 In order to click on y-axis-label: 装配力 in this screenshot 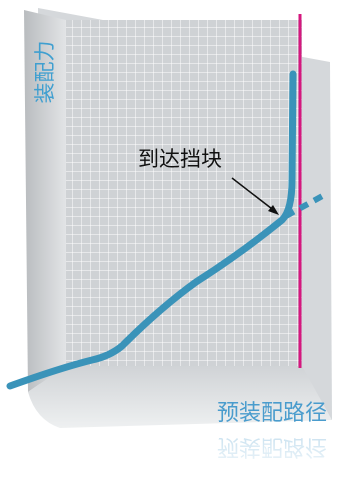, I will do `click(45, 72)`.